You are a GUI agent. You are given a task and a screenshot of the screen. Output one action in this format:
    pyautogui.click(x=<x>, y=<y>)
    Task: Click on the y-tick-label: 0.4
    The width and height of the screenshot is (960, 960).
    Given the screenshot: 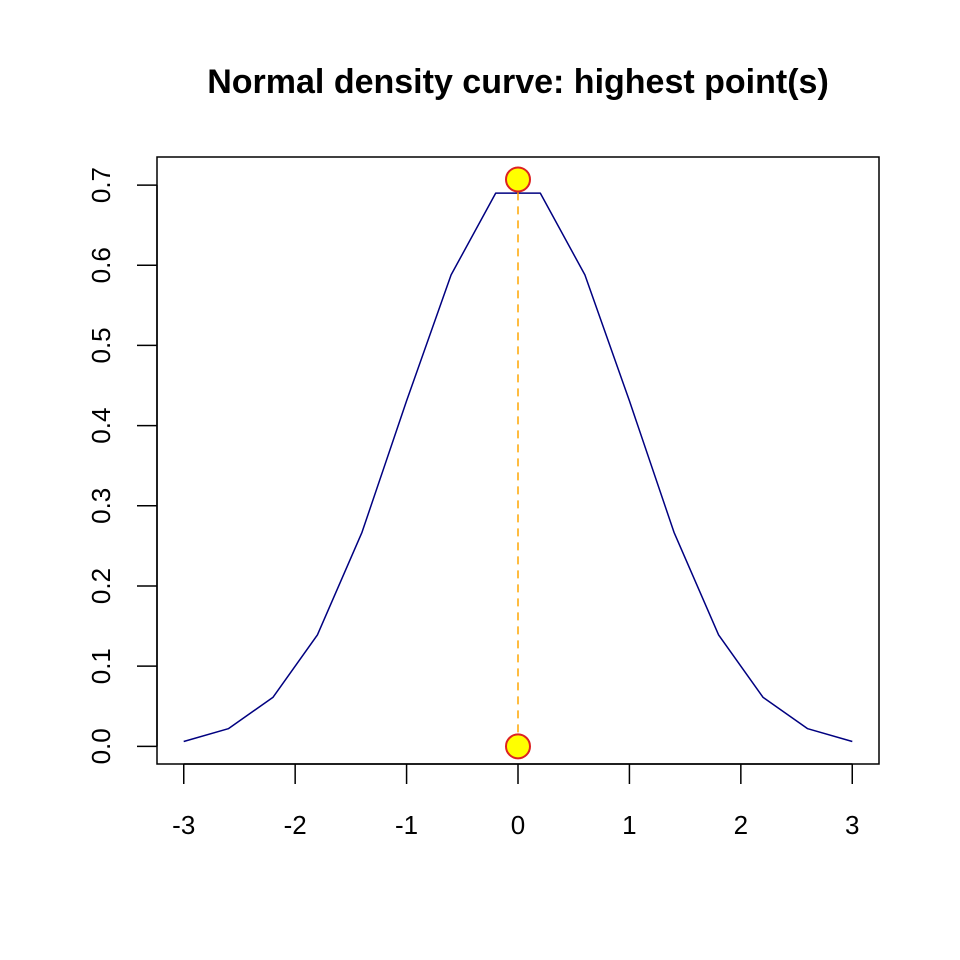 What is the action you would take?
    pyautogui.click(x=101, y=426)
    